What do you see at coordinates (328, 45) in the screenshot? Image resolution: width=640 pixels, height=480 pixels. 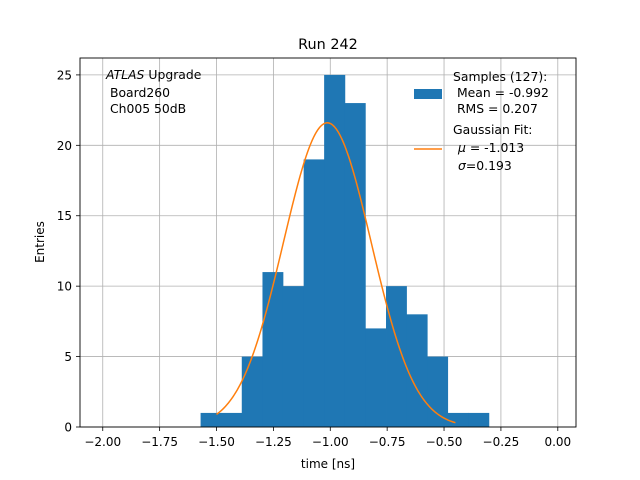 I see `chart-title: Run 242` at bounding box center [328, 45].